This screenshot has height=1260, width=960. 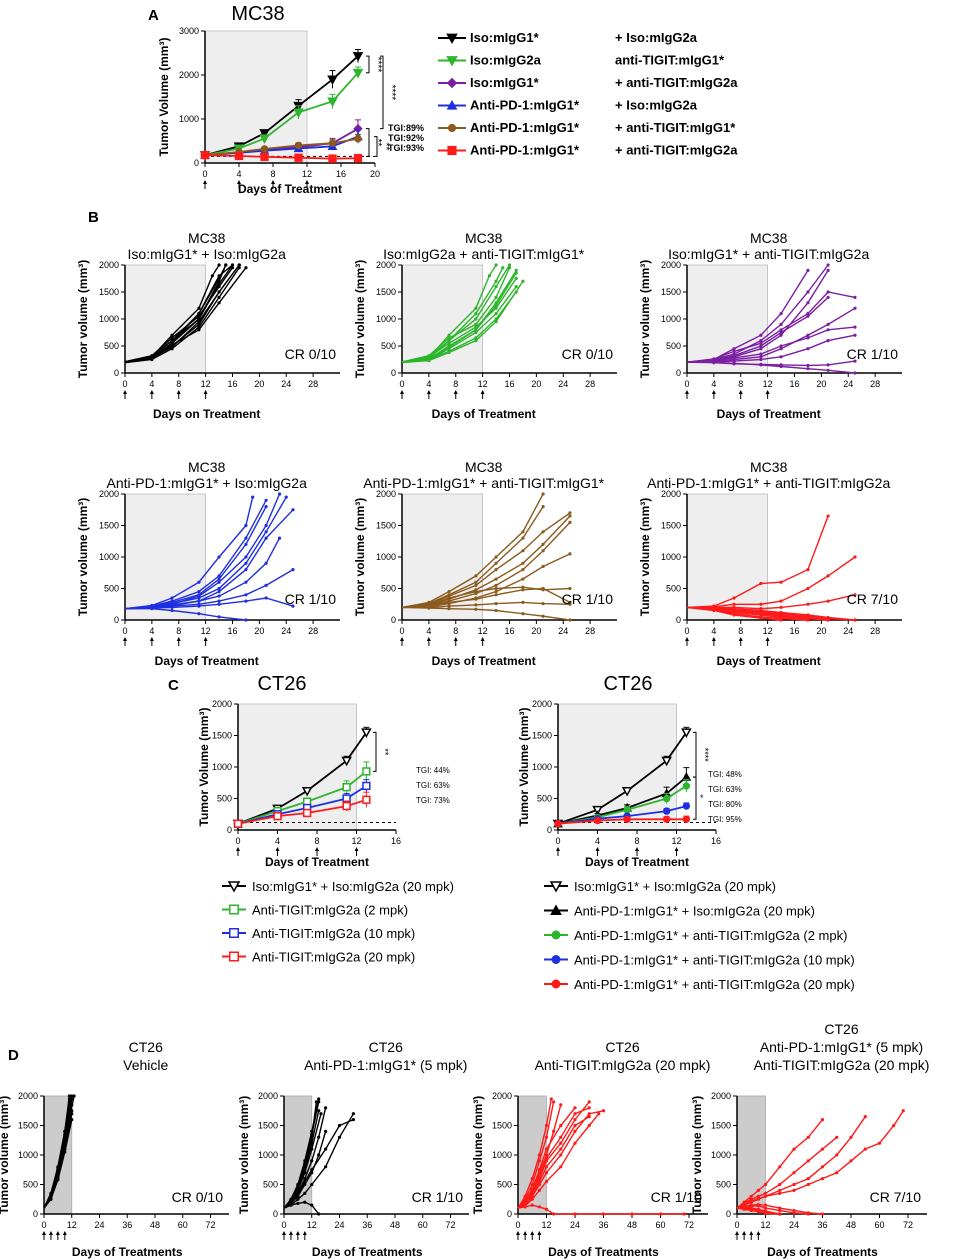 I want to click on x-tick-label: 12, so click(x=307, y=174).